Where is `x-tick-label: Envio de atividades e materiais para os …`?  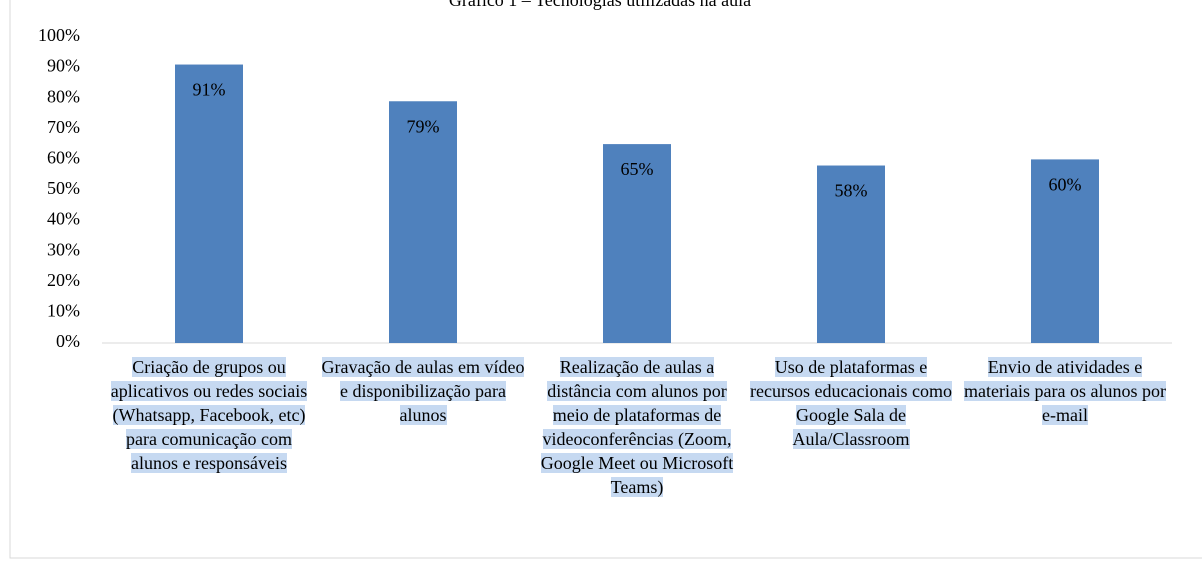
x-tick-label: Envio de atividades e materiais para os … is located at coordinates (1065, 391).